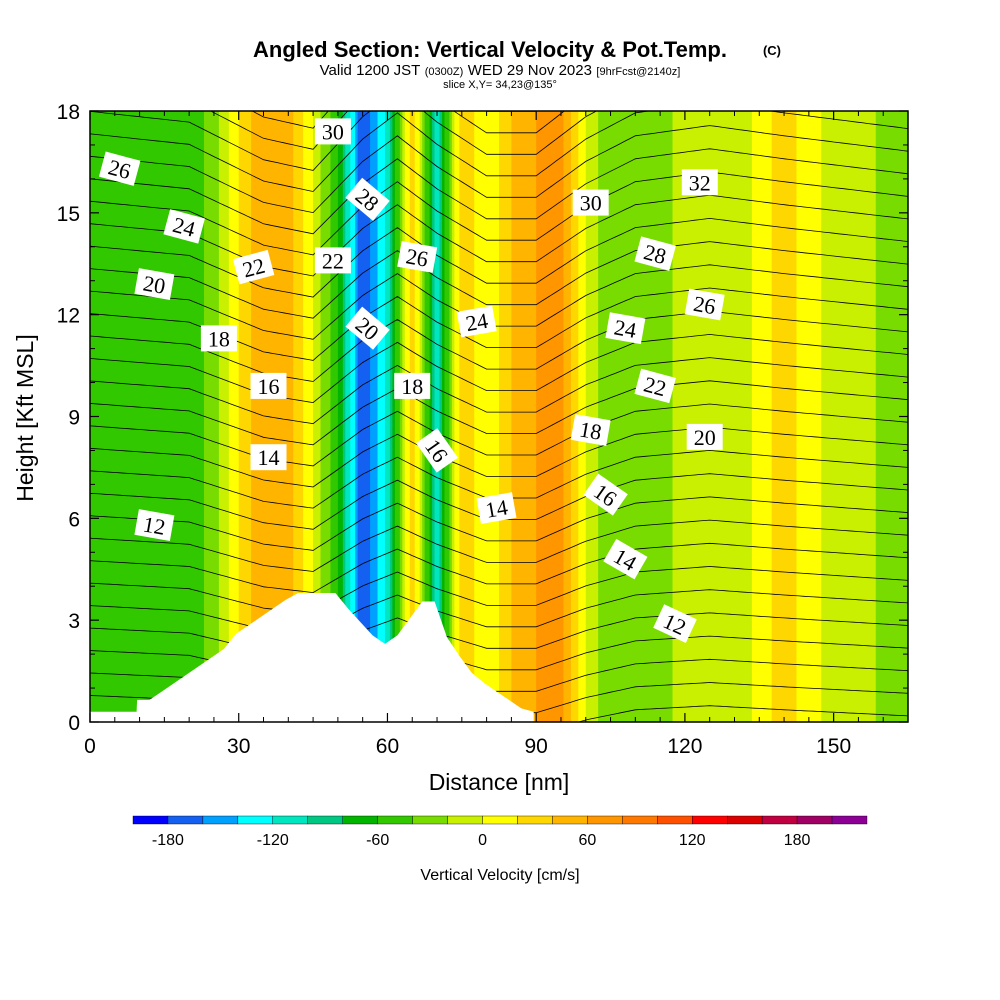  What do you see at coordinates (154, 284) in the screenshot?
I see `contour-label-group: 20` at bounding box center [154, 284].